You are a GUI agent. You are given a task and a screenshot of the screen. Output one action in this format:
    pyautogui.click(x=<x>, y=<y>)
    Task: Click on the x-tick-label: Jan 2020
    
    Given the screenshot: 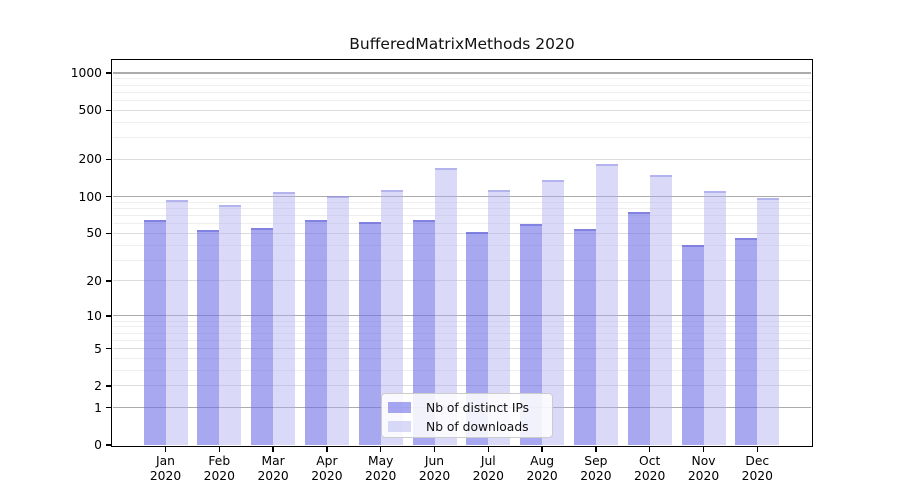 What is the action you would take?
    pyautogui.click(x=166, y=469)
    